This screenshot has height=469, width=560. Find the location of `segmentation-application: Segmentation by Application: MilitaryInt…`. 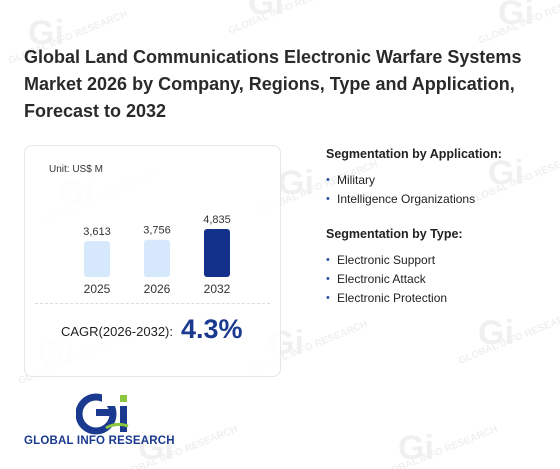

segmentation-application: Segmentation by Application: MilitaryInt… is located at coordinates (438, 178).